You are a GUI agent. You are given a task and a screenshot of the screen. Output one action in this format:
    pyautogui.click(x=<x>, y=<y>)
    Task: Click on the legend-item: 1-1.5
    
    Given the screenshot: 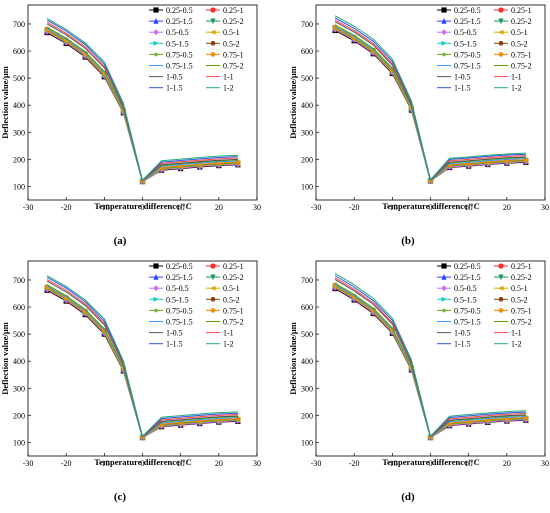 What is the action you would take?
    pyautogui.click(x=454, y=88)
    